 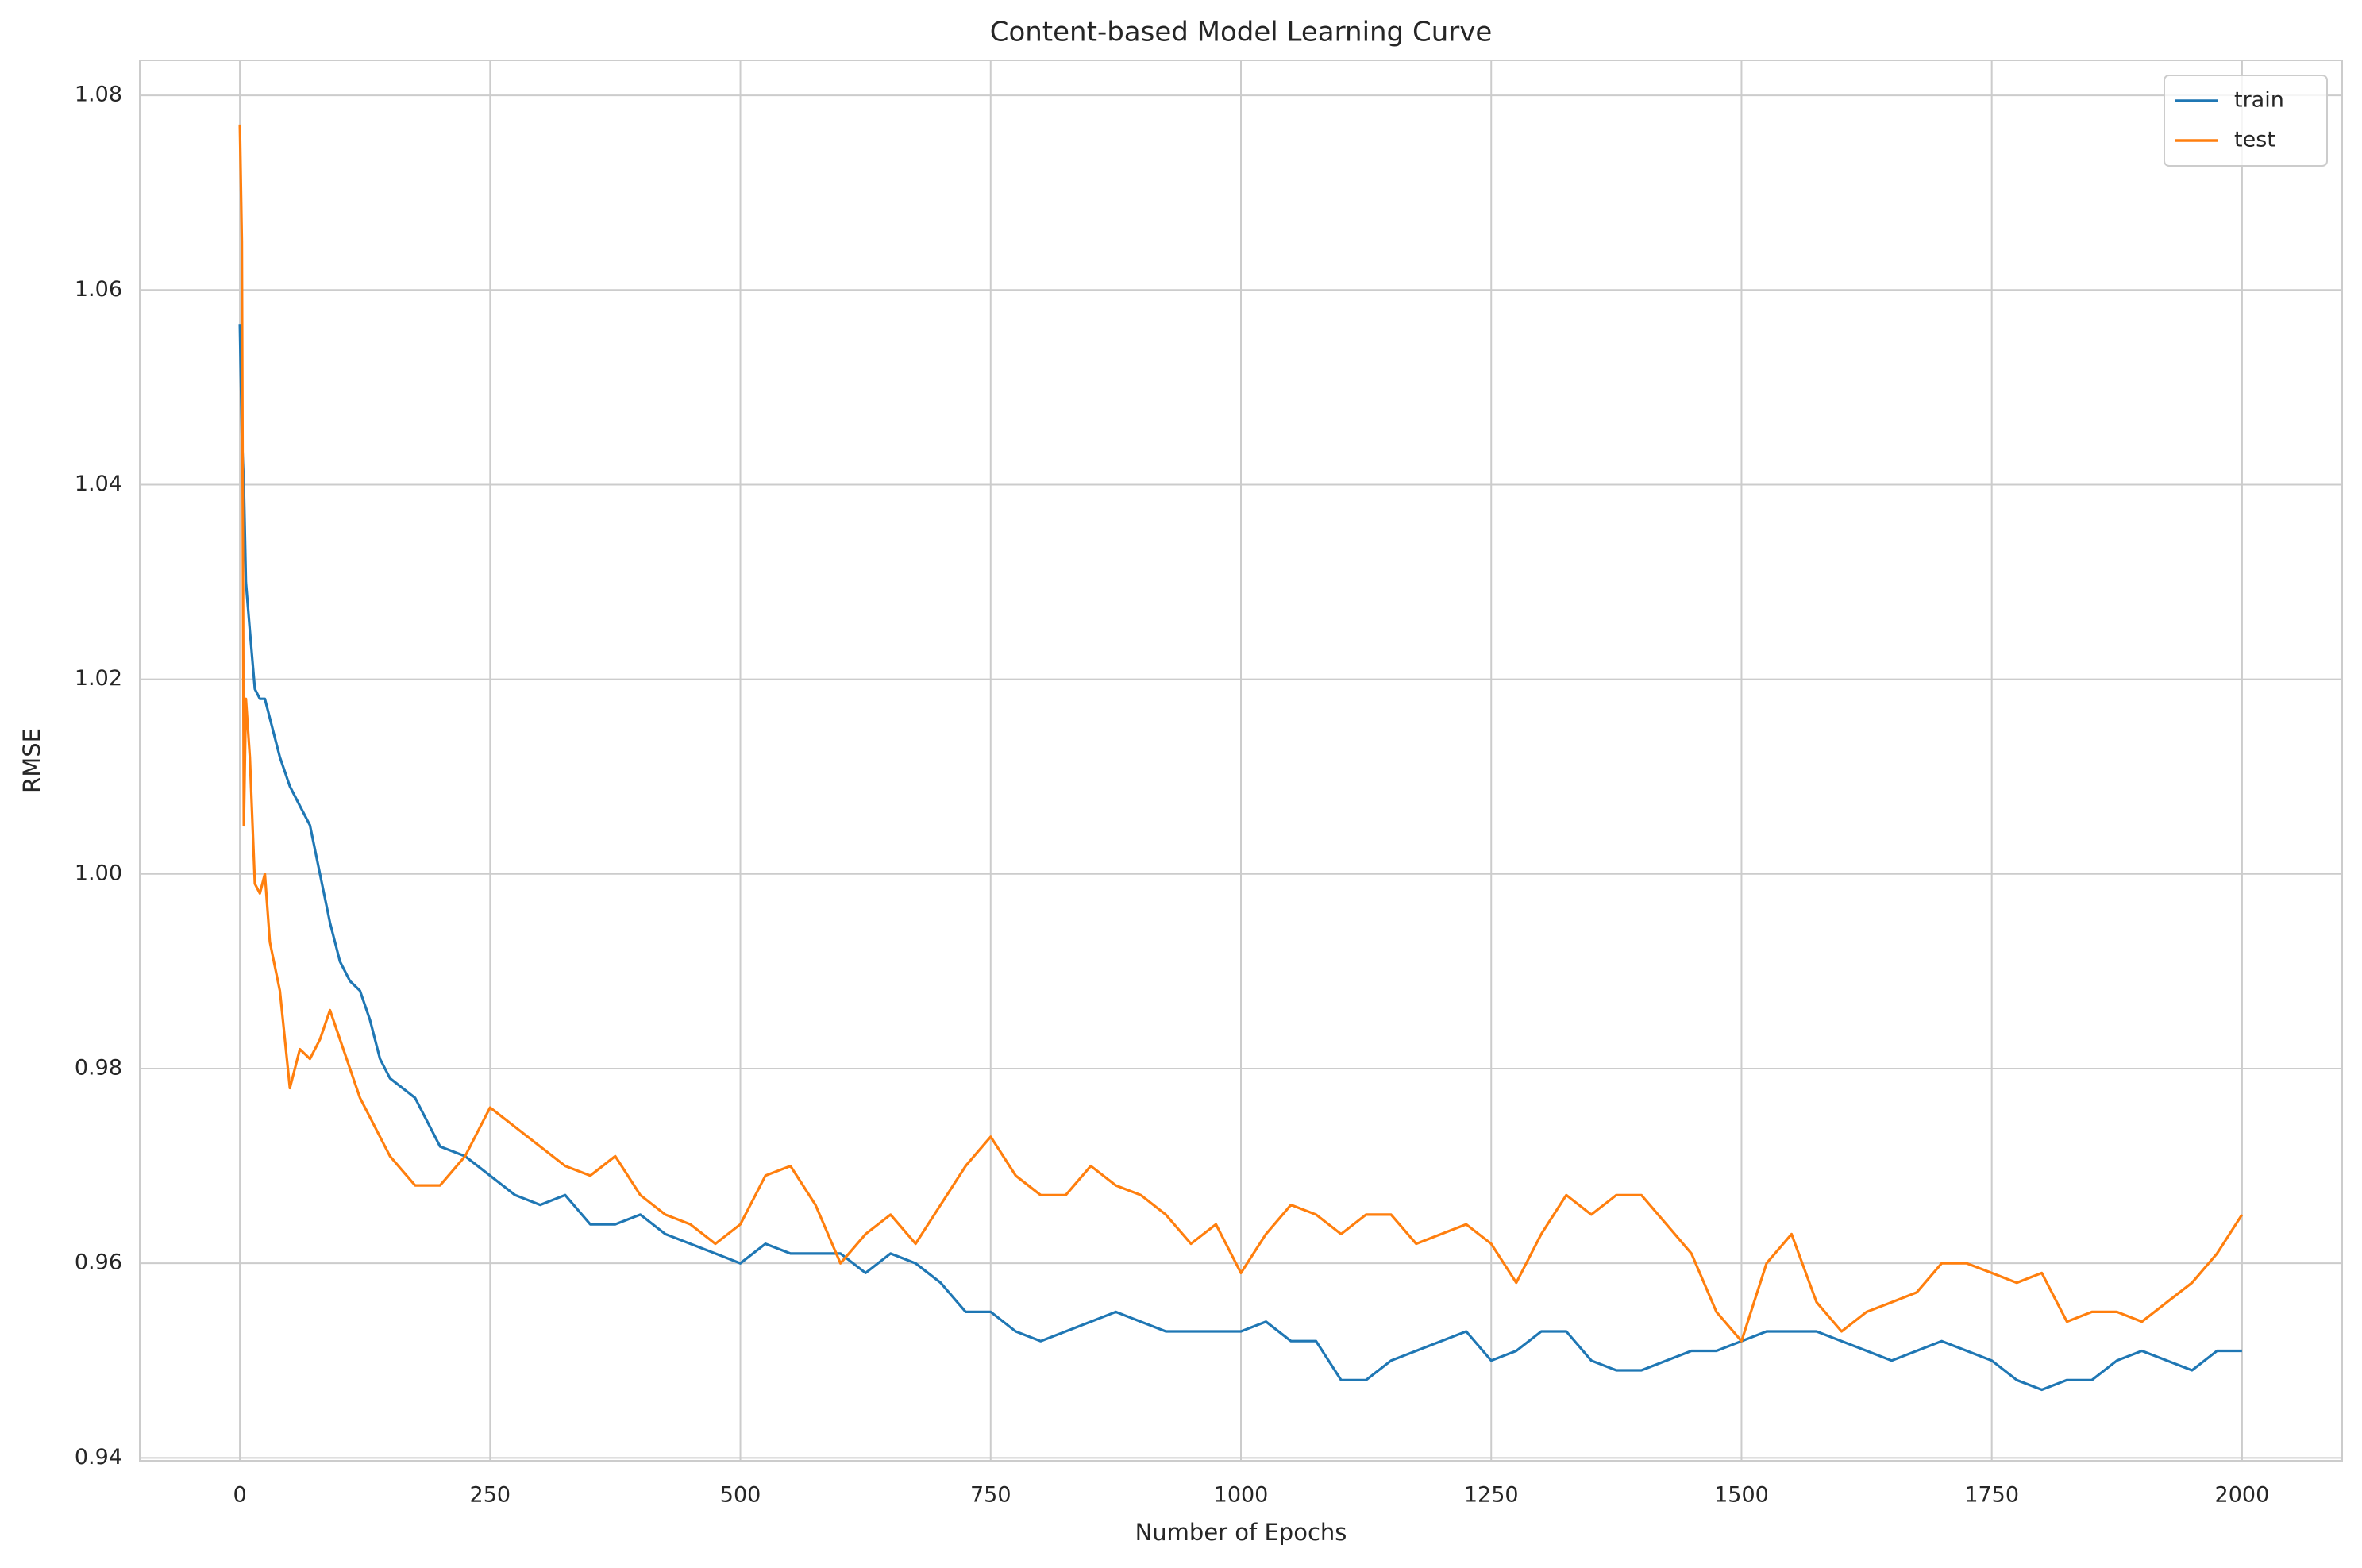 What do you see at coordinates (240, 1495) in the screenshot?
I see `x-tick-label: 0` at bounding box center [240, 1495].